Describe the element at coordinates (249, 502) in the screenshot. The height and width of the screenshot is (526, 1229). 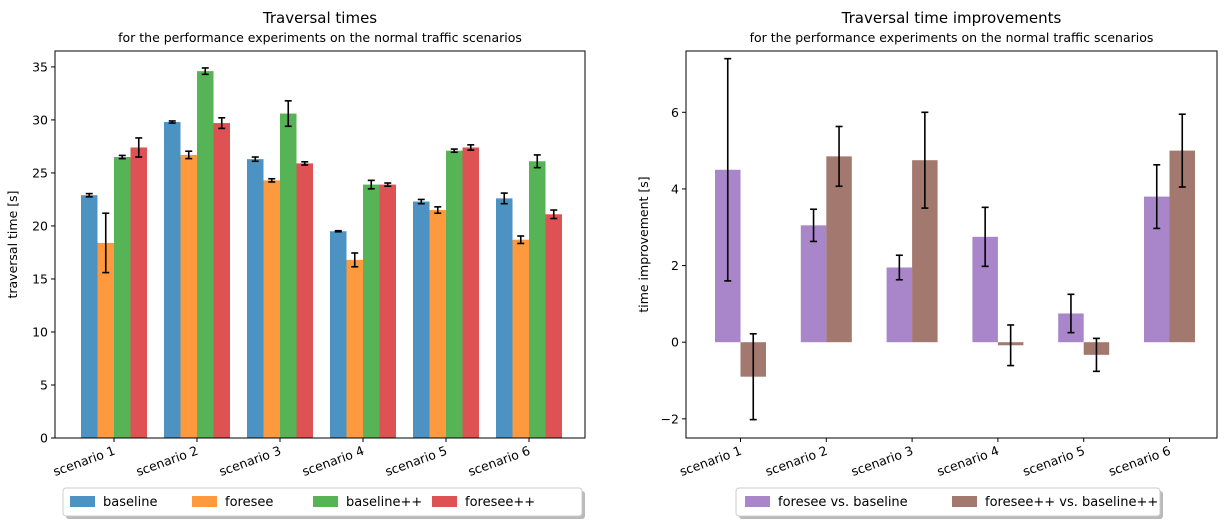
I see `legend-label: foresee` at that location.